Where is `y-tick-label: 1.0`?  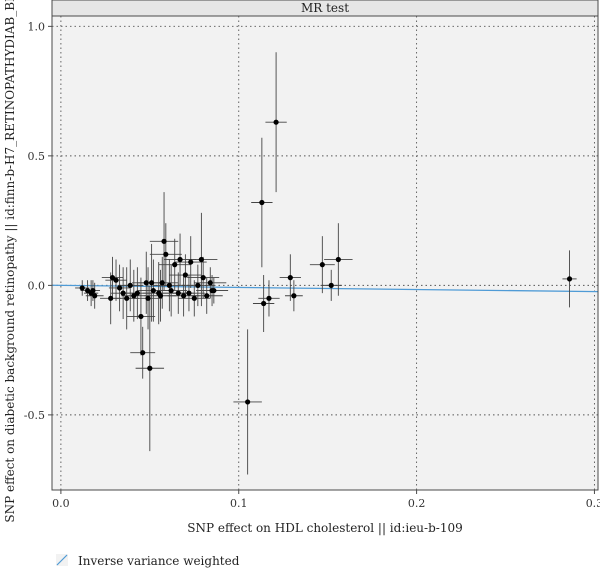
y-tick-label: 1.0 is located at coordinates (37, 26).